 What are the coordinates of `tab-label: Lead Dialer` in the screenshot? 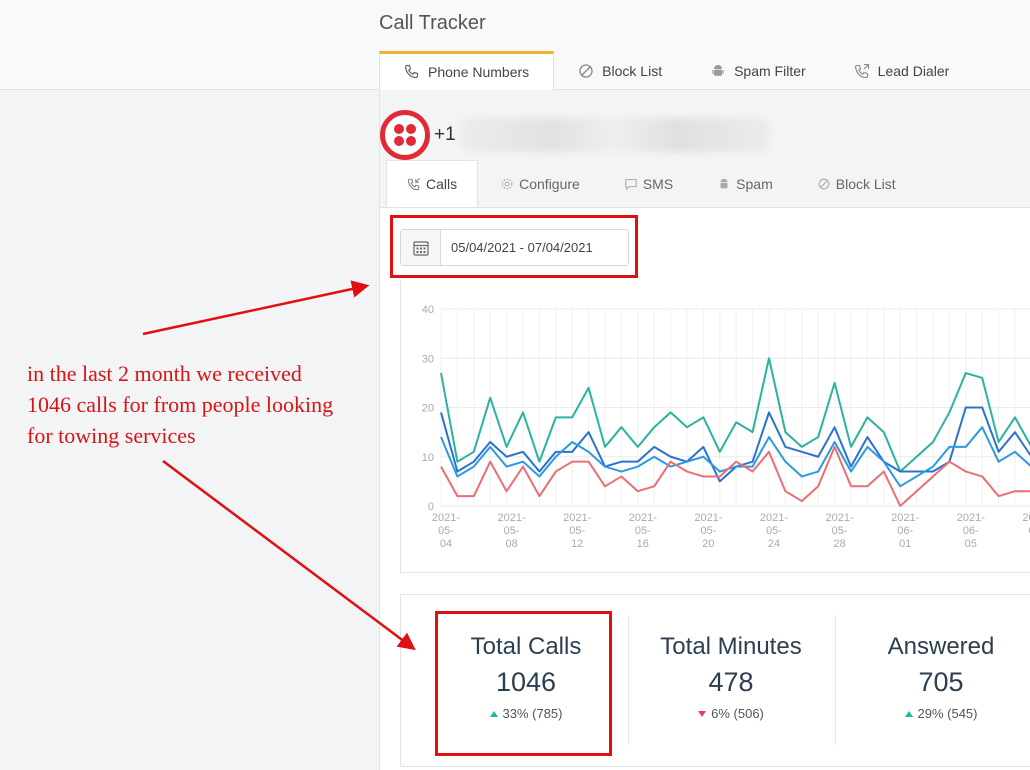 It's located at (913, 70).